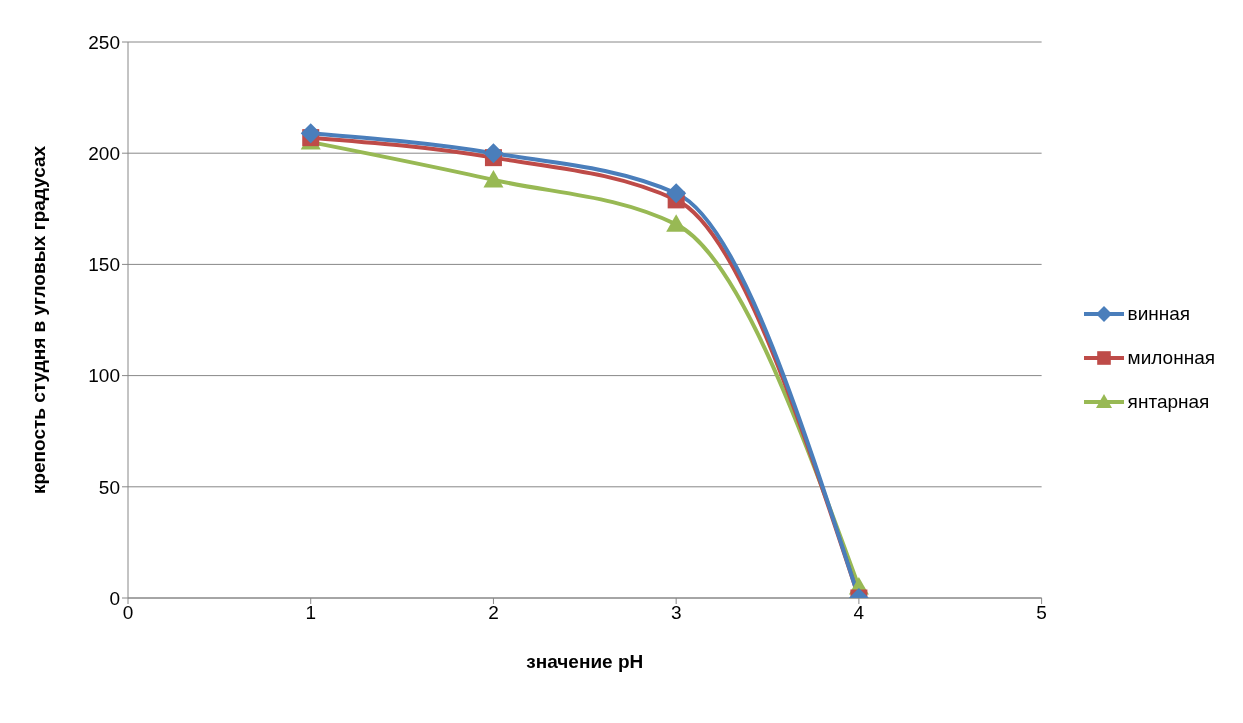  Describe the element at coordinates (128, 613) in the screenshot. I see `x-tick-label: 0` at that location.